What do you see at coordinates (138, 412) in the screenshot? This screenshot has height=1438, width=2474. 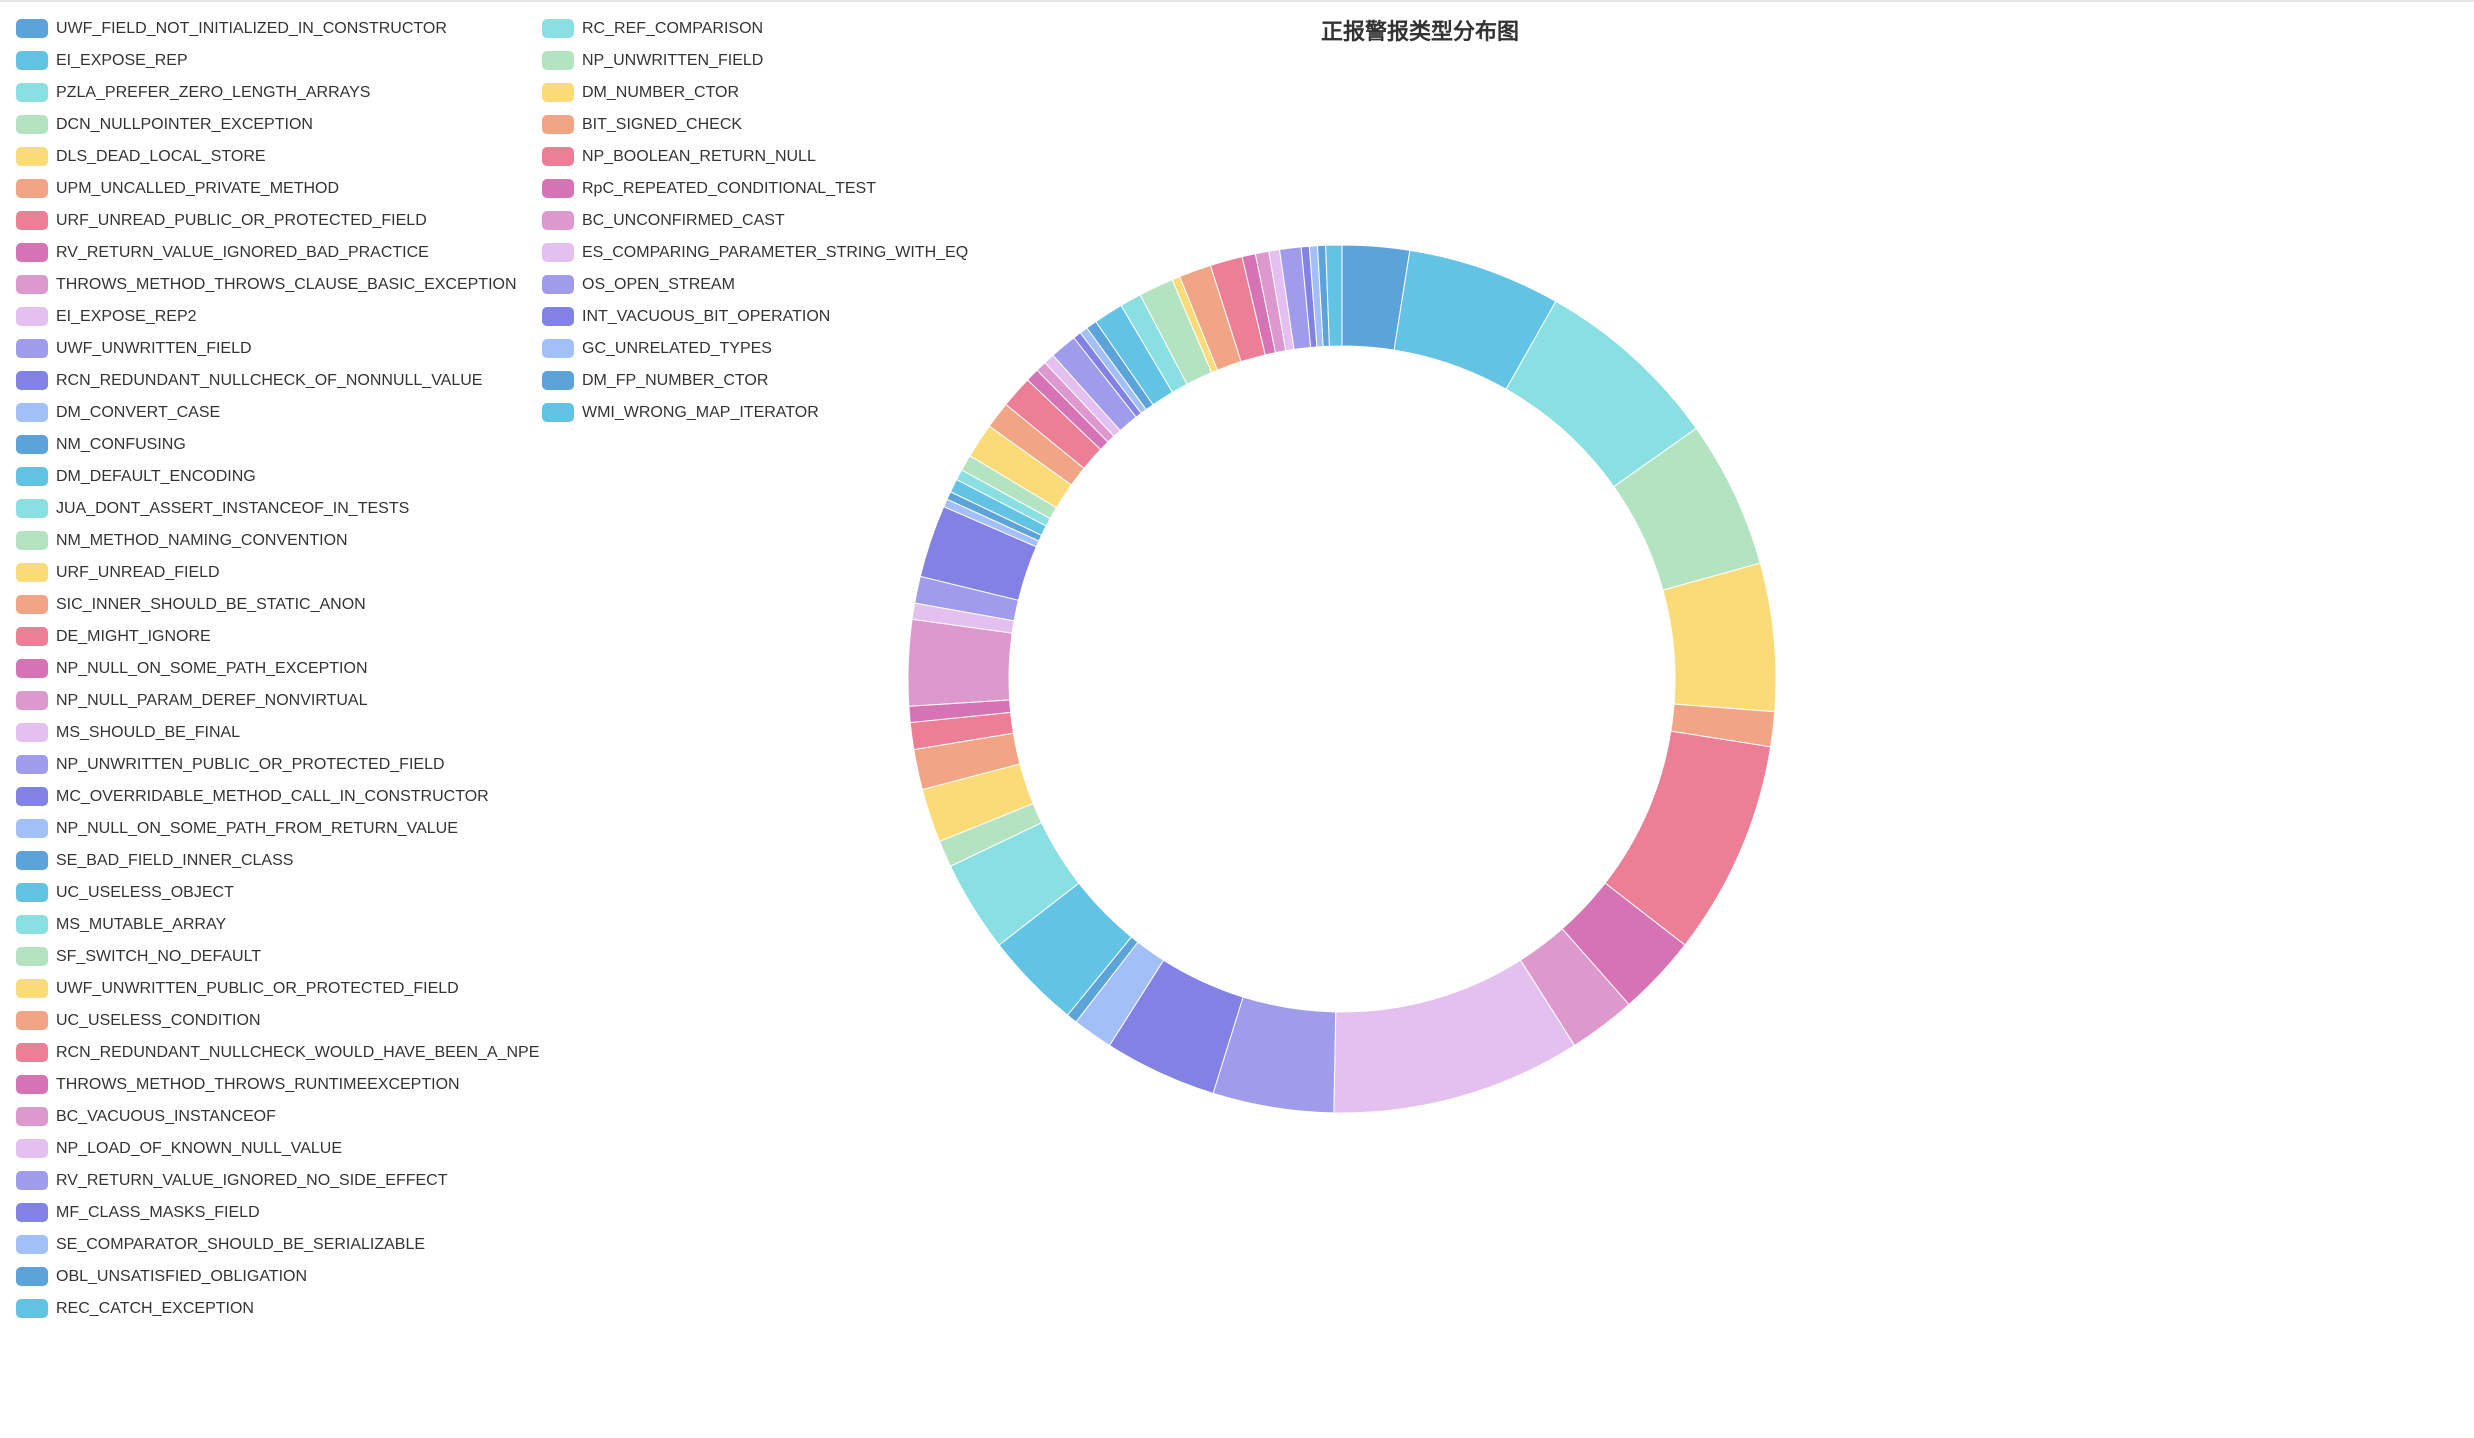 I see `legend-label: DM_CONVERT_CASE` at bounding box center [138, 412].